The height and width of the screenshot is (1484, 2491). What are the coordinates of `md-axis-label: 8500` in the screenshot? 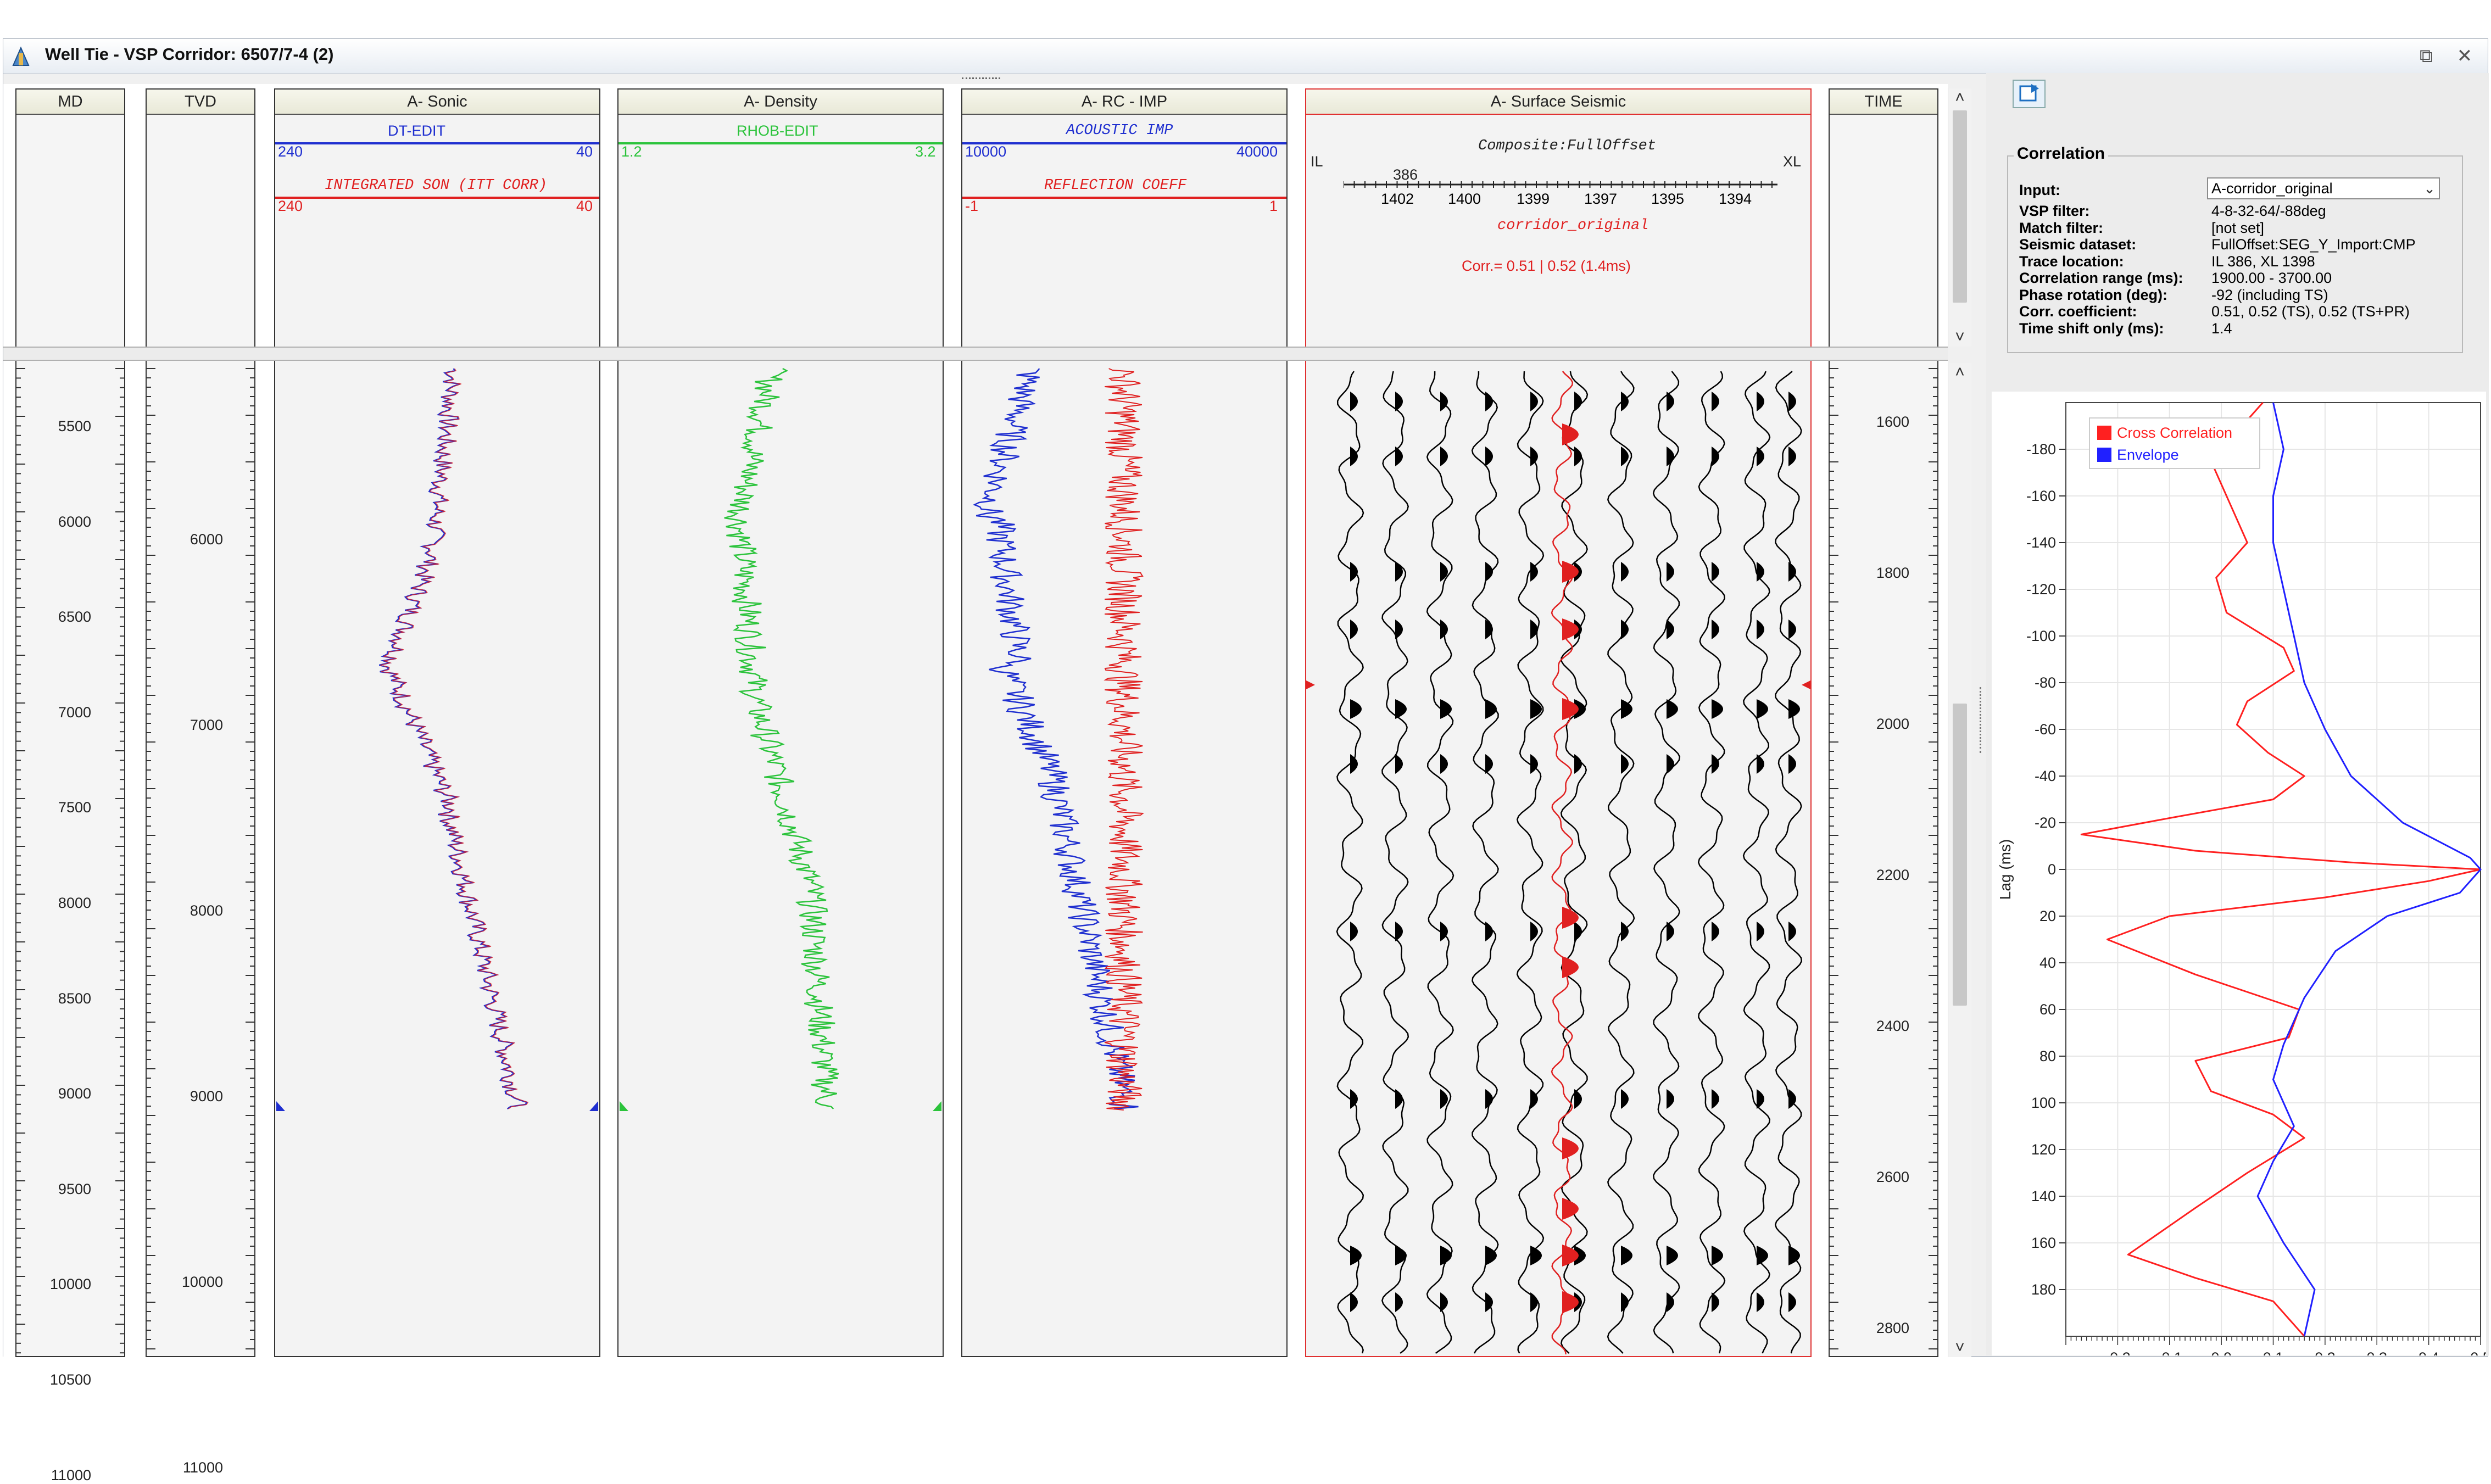 It's located at (74, 998).